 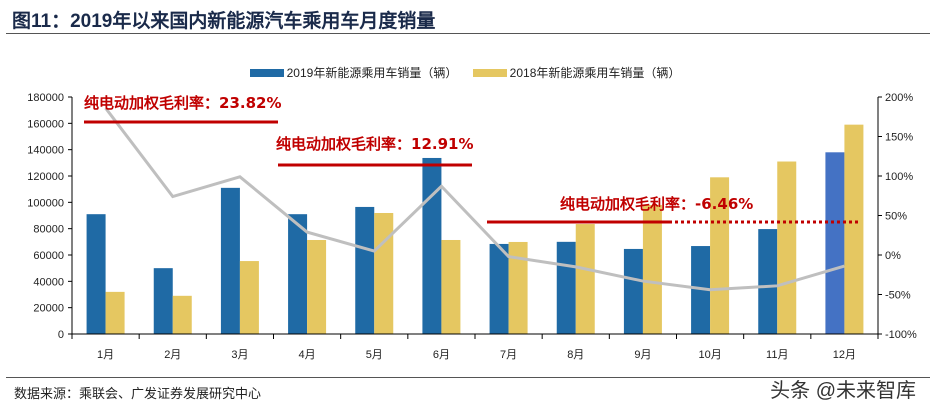 I want to click on right-tick-label: 100%, so click(x=899, y=177).